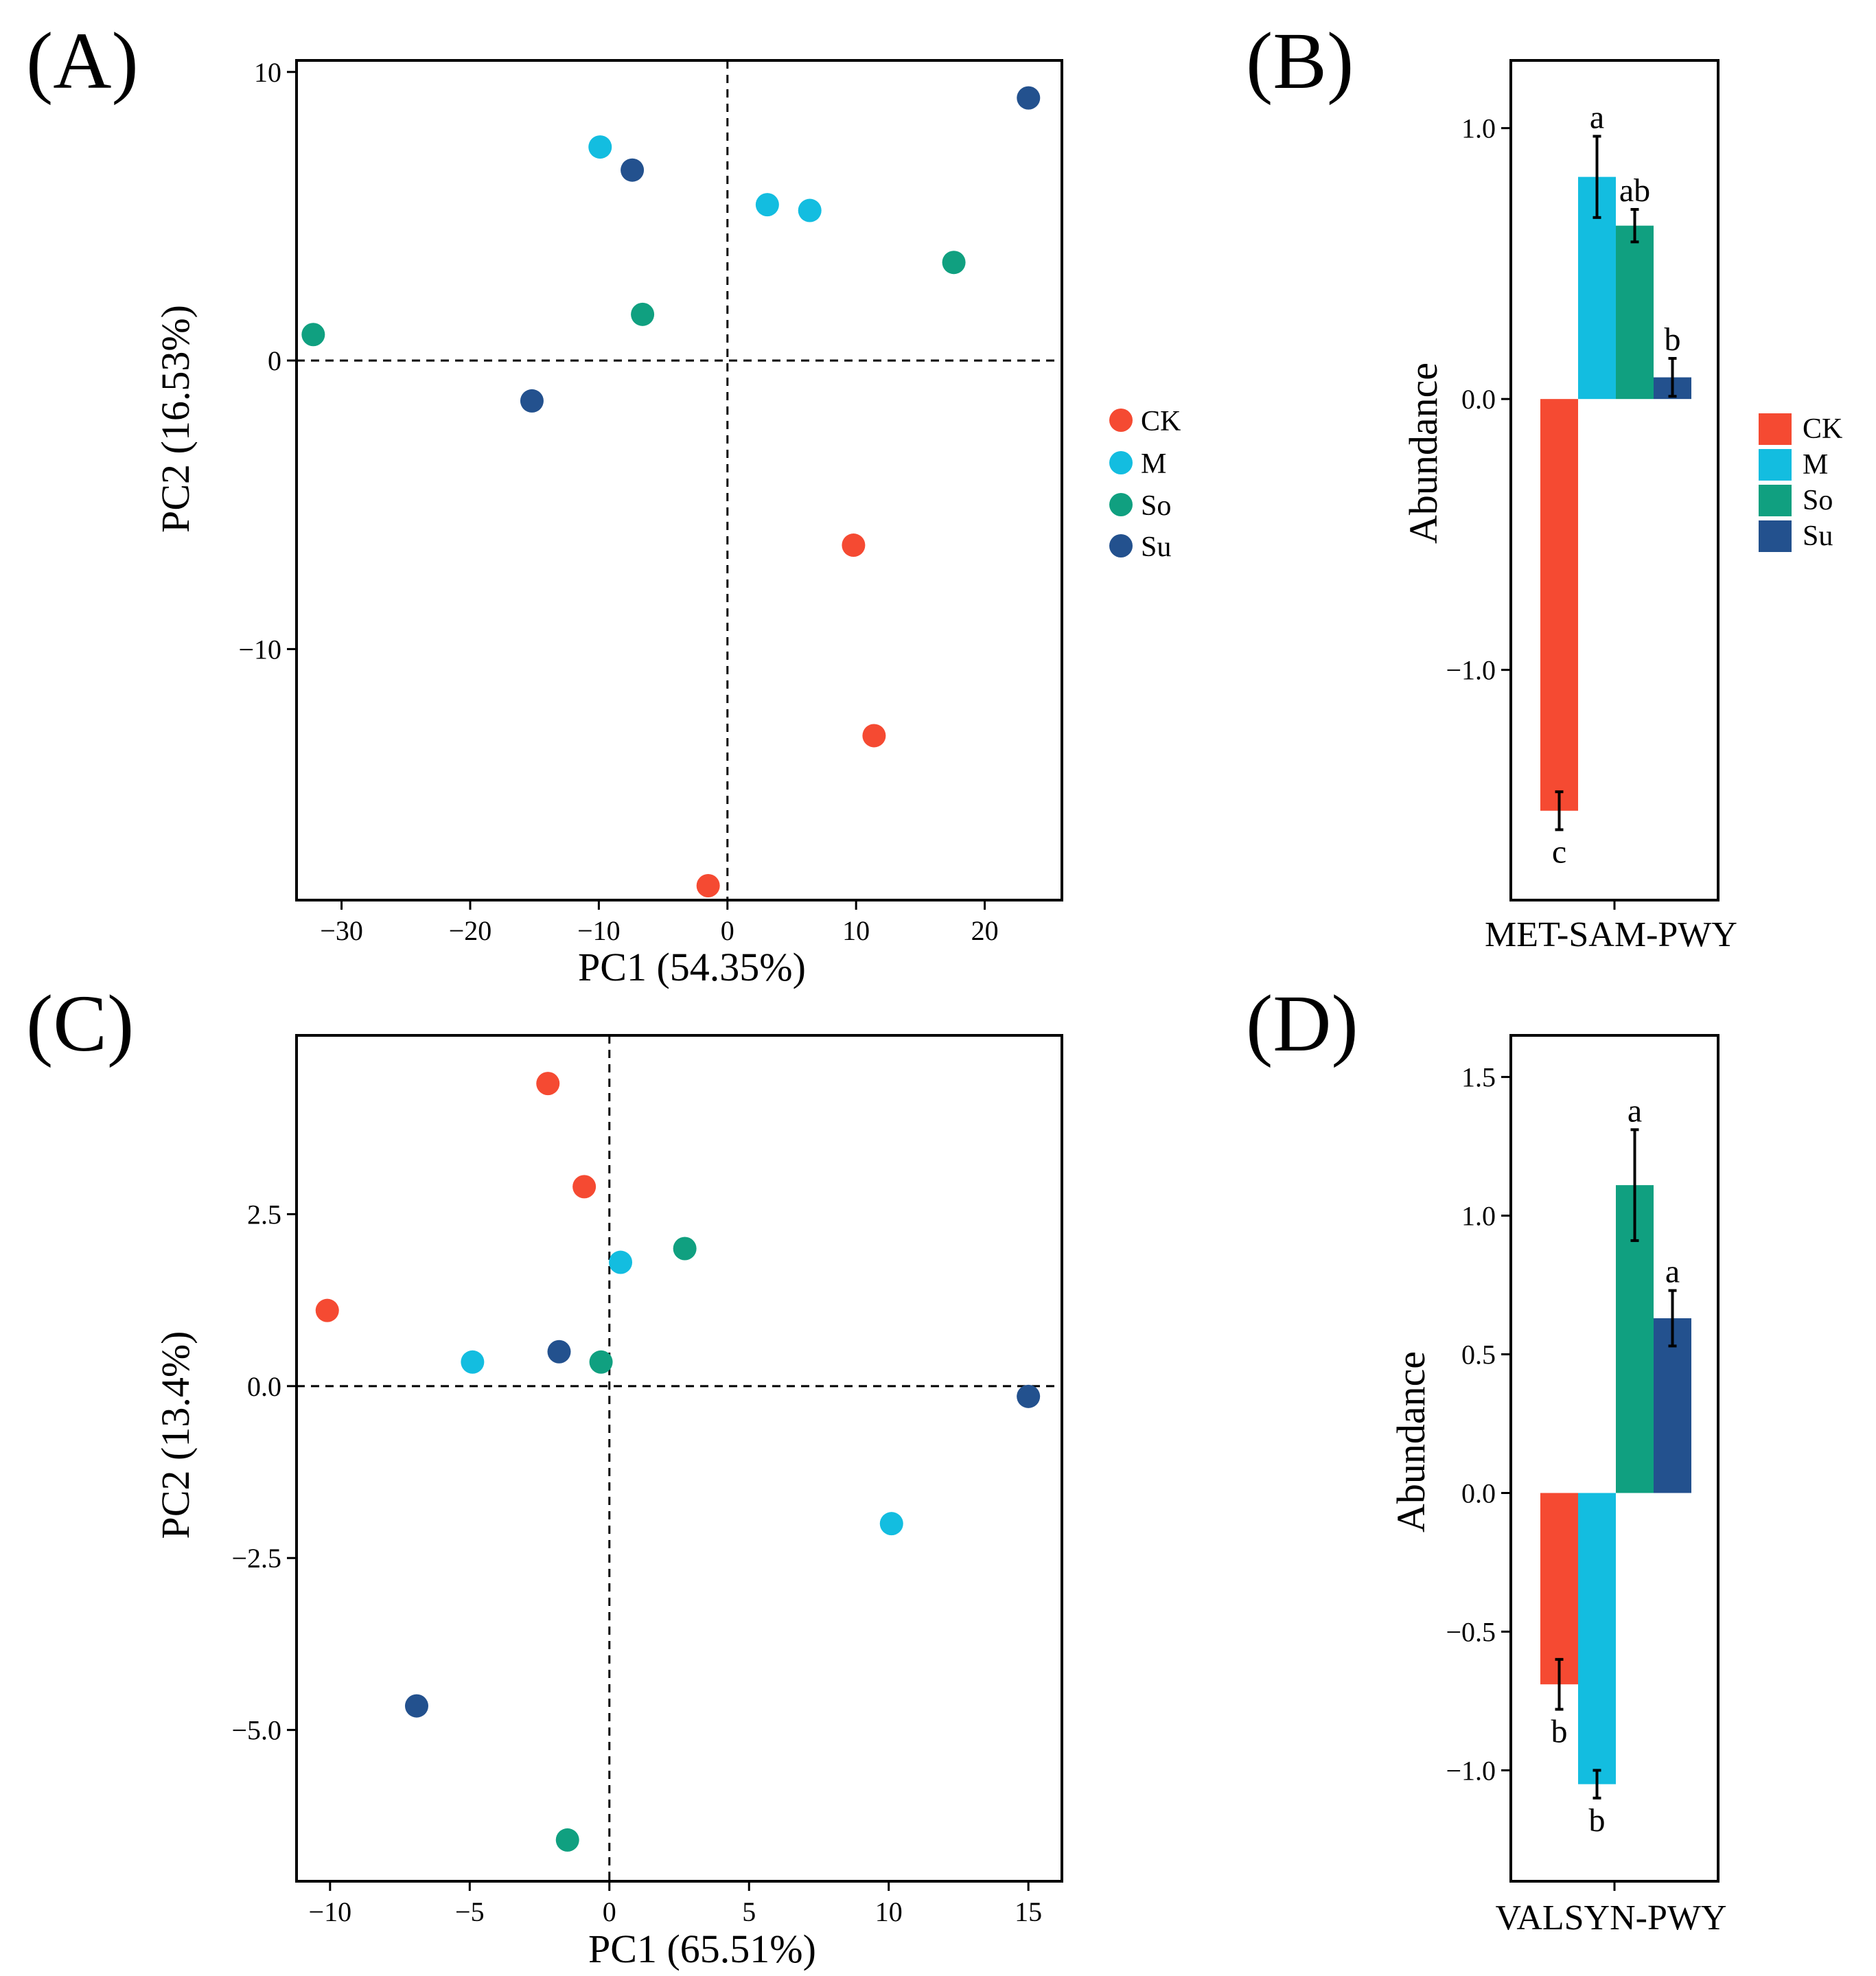 The height and width of the screenshot is (1976, 1876). Describe the element at coordinates (1478, 1216) in the screenshot. I see `panel-d-y-tick-label: 1.0` at that location.